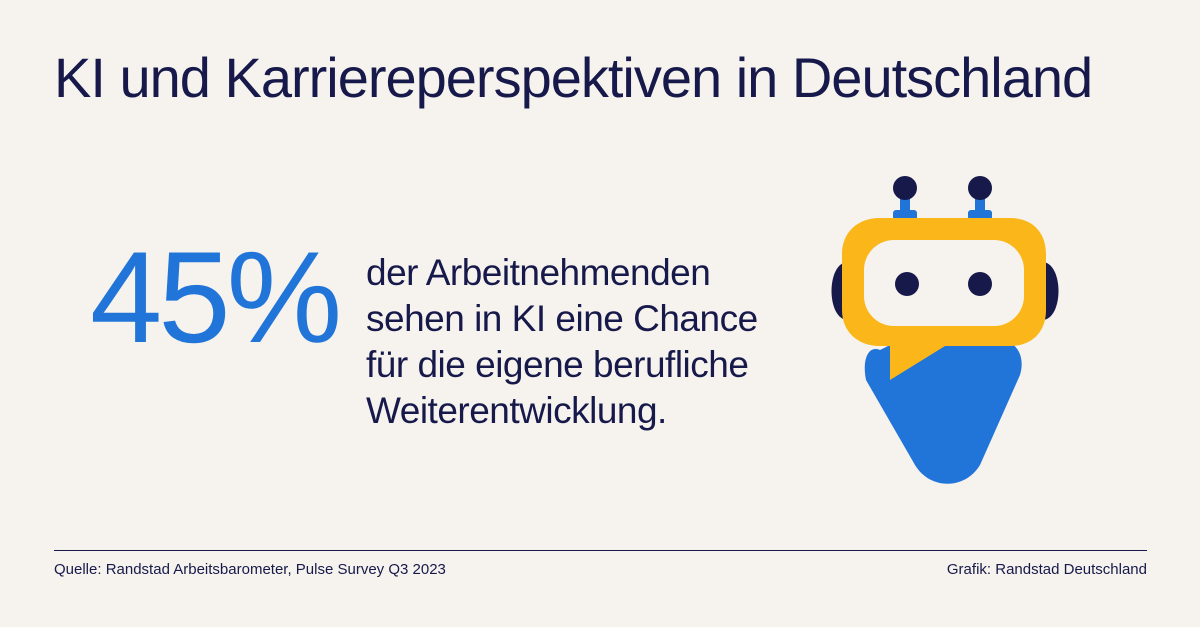  What do you see at coordinates (538, 272) in the screenshot?
I see `stat-line: der Arbeitnehmenden` at bounding box center [538, 272].